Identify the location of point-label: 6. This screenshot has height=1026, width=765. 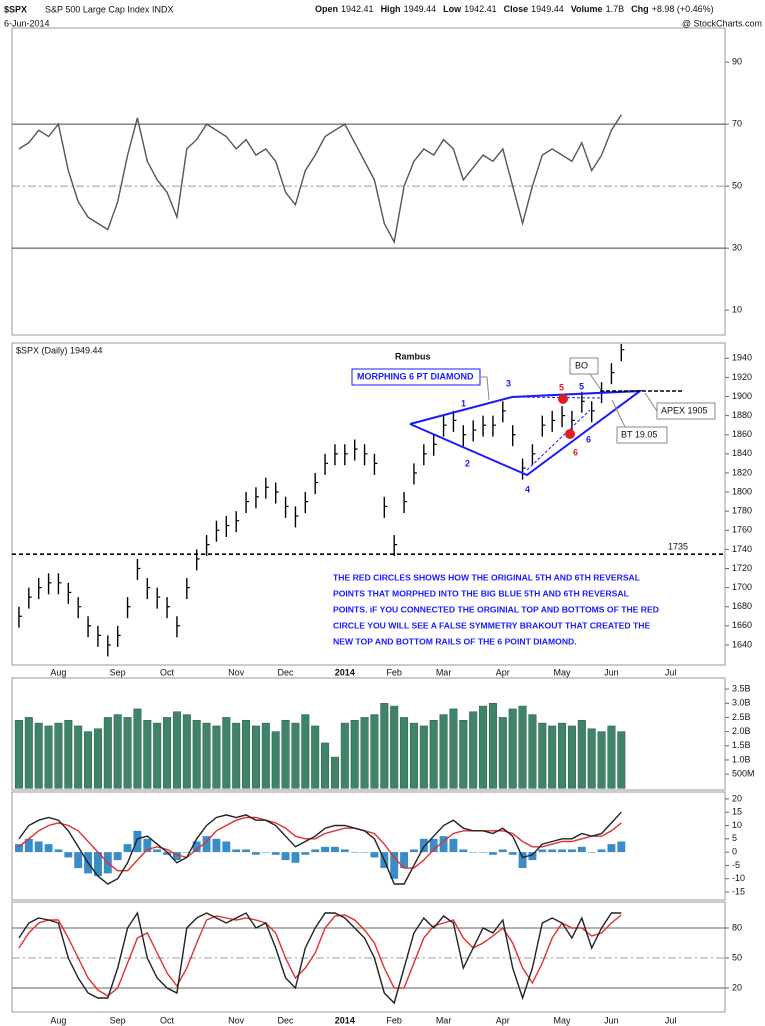
(588, 439).